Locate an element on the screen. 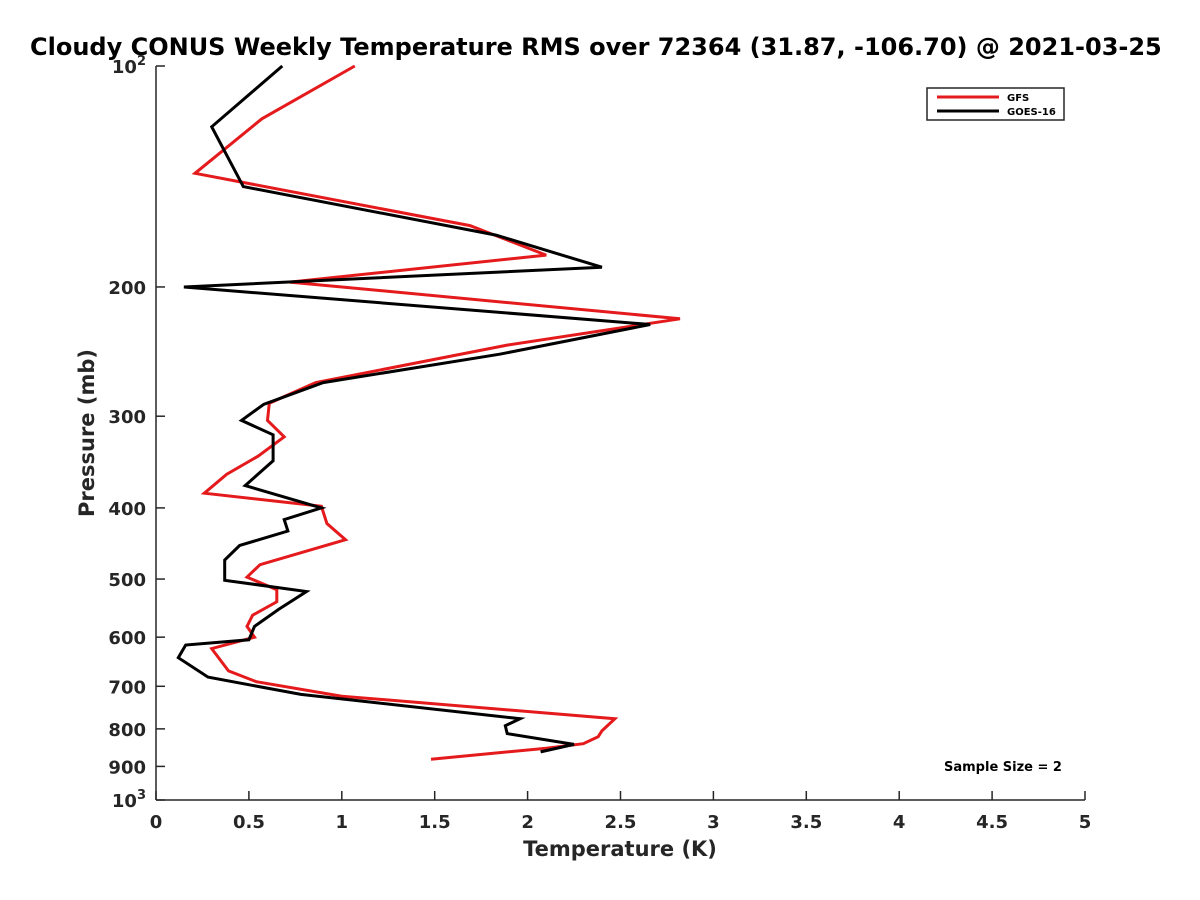  y-tick-label: 400 is located at coordinates (127, 509).